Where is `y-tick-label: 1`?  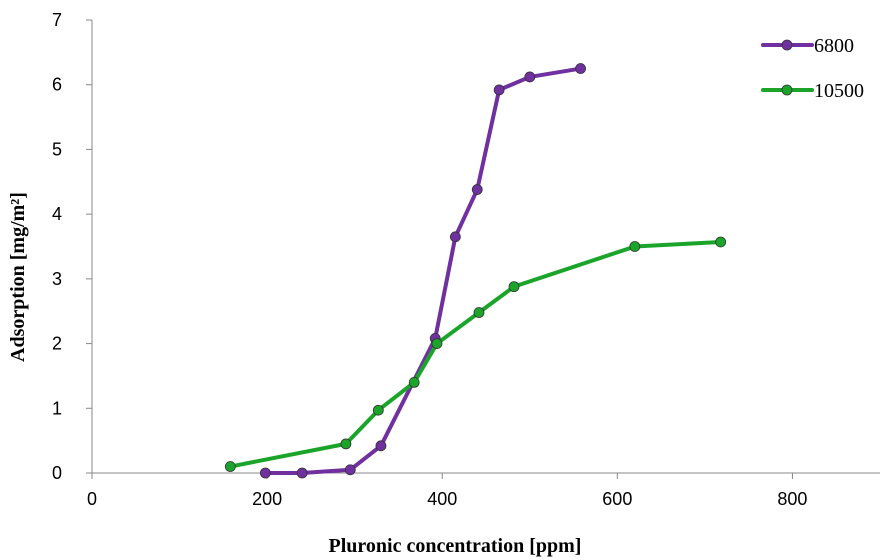 y-tick-label: 1 is located at coordinates (57, 408).